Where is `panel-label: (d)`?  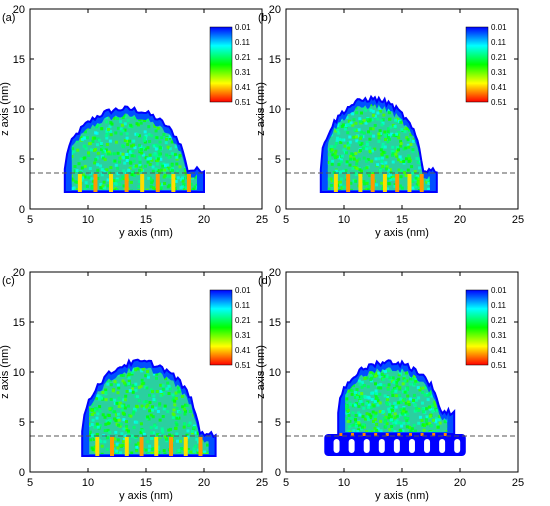 panel-label: (d) is located at coordinates (264, 281).